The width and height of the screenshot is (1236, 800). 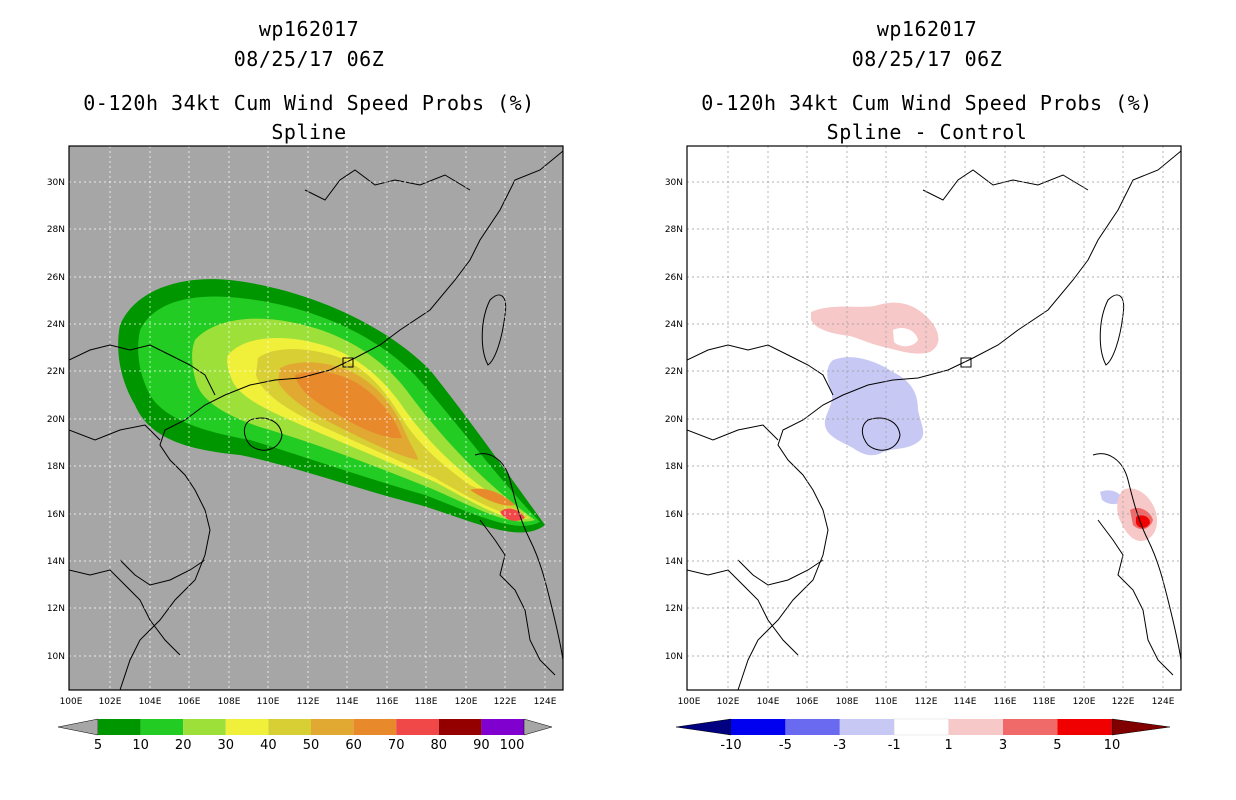 I want to click on datetime-label: 08/25/17 06Z, so click(x=309, y=59).